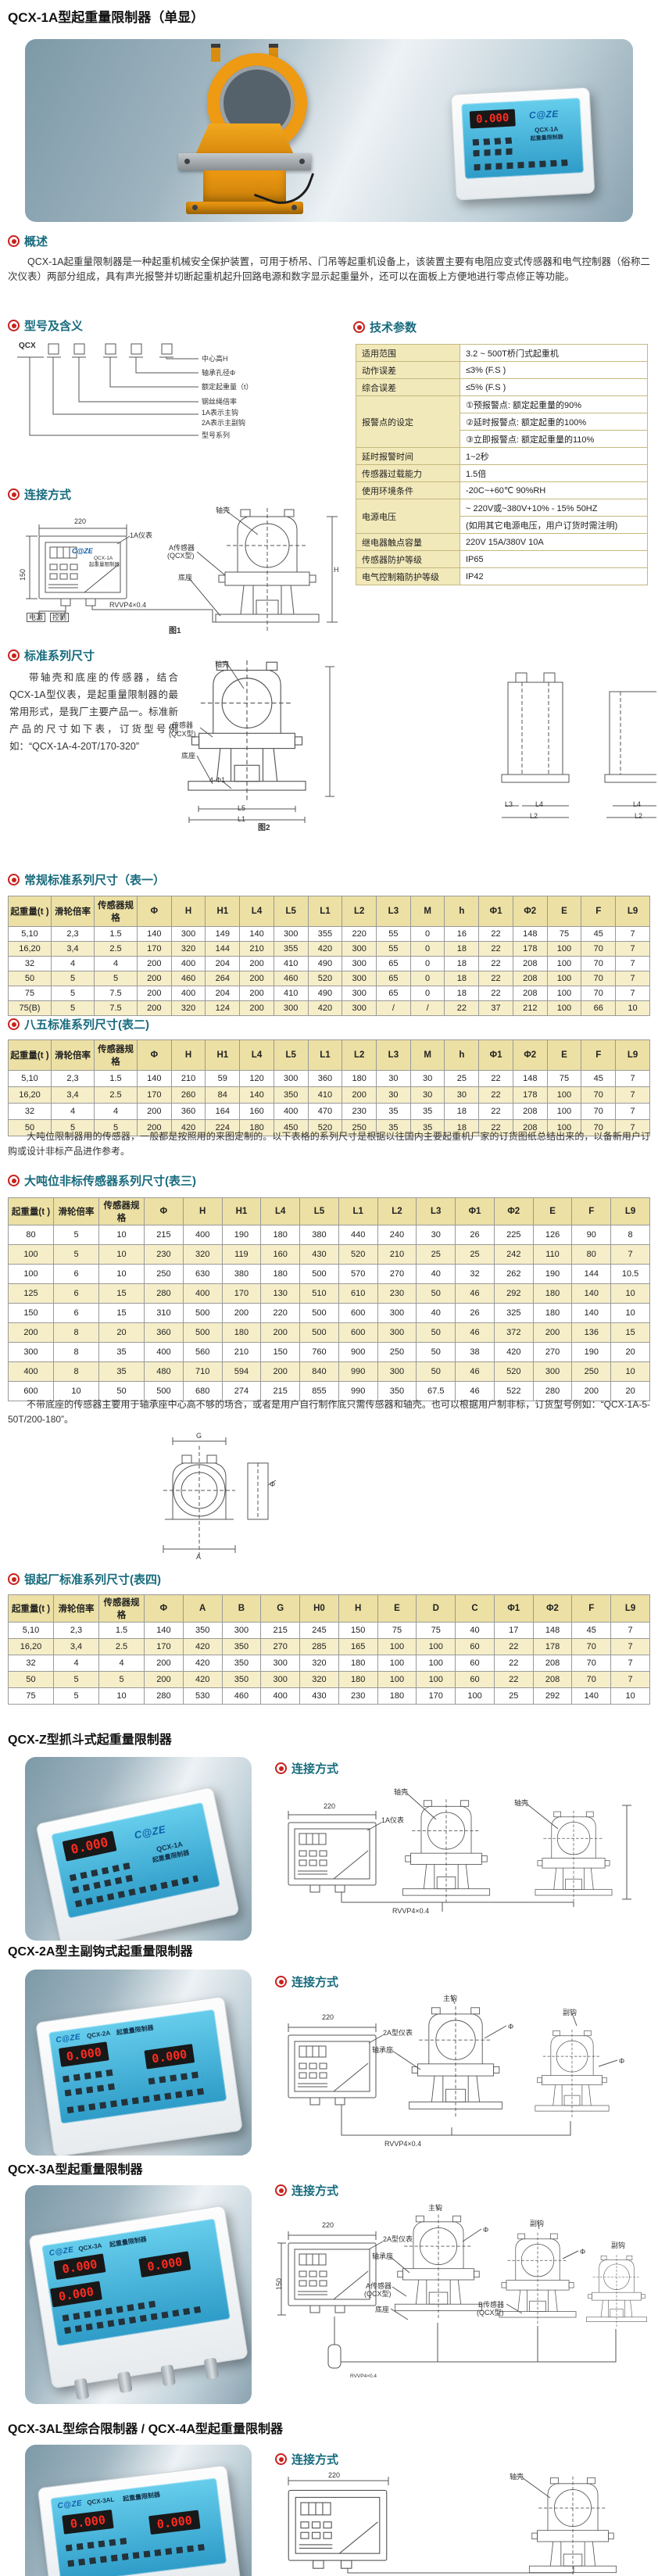 Image resolution: width=658 pixels, height=2576 pixels. I want to click on table-cell: 124, so click(223, 1008).